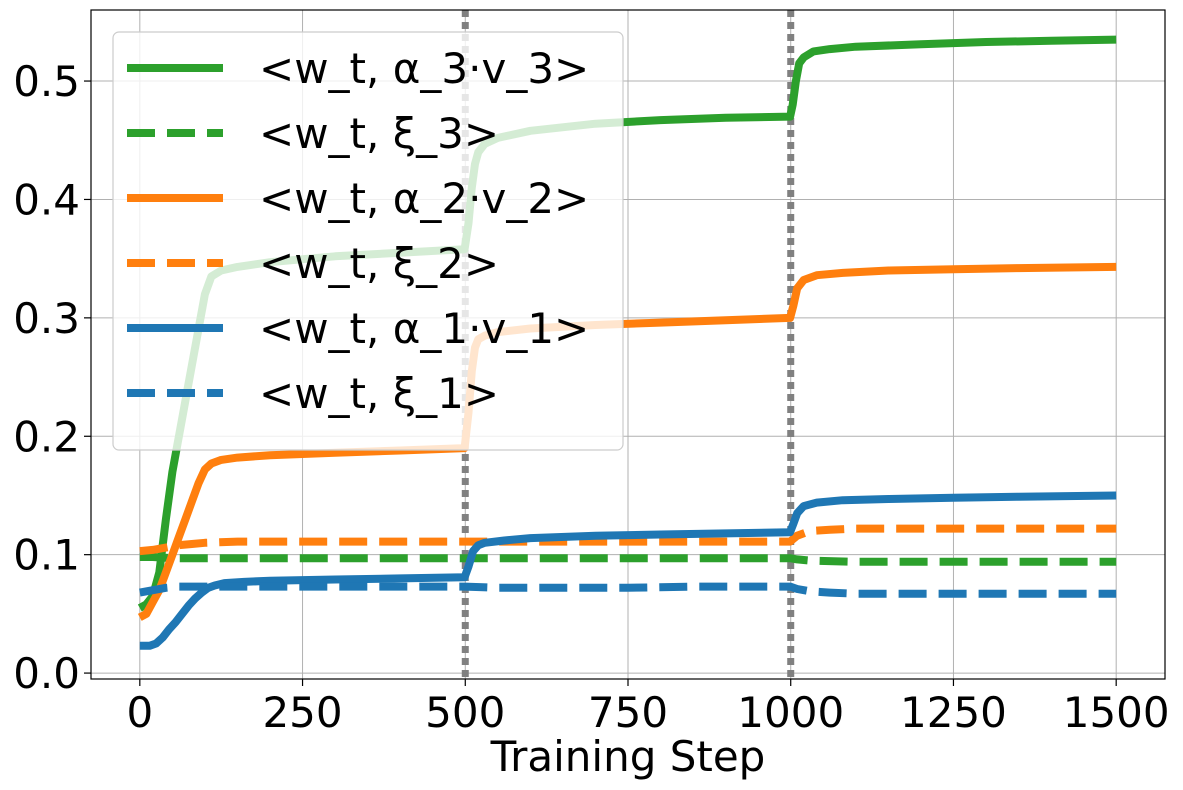 The image size is (1183, 790). Describe the element at coordinates (379, 263) in the screenshot. I see `legend-label: <w_t, ξ_2>` at that location.